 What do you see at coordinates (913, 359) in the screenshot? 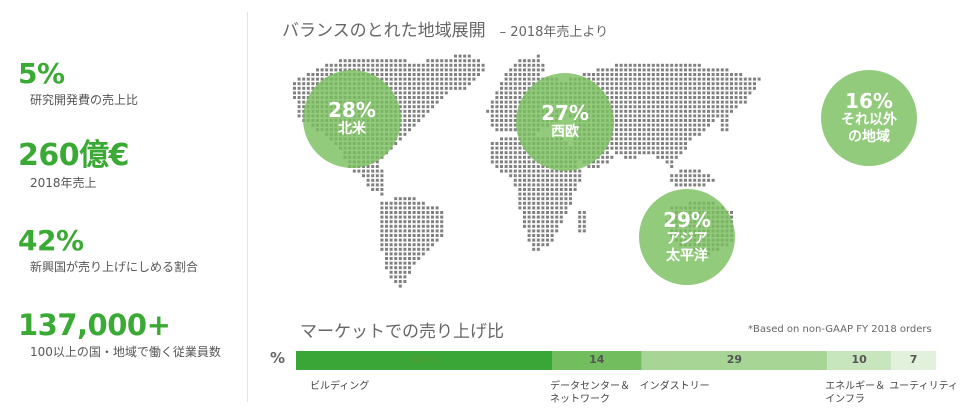
I see `bar-value-label: 7` at bounding box center [913, 359].